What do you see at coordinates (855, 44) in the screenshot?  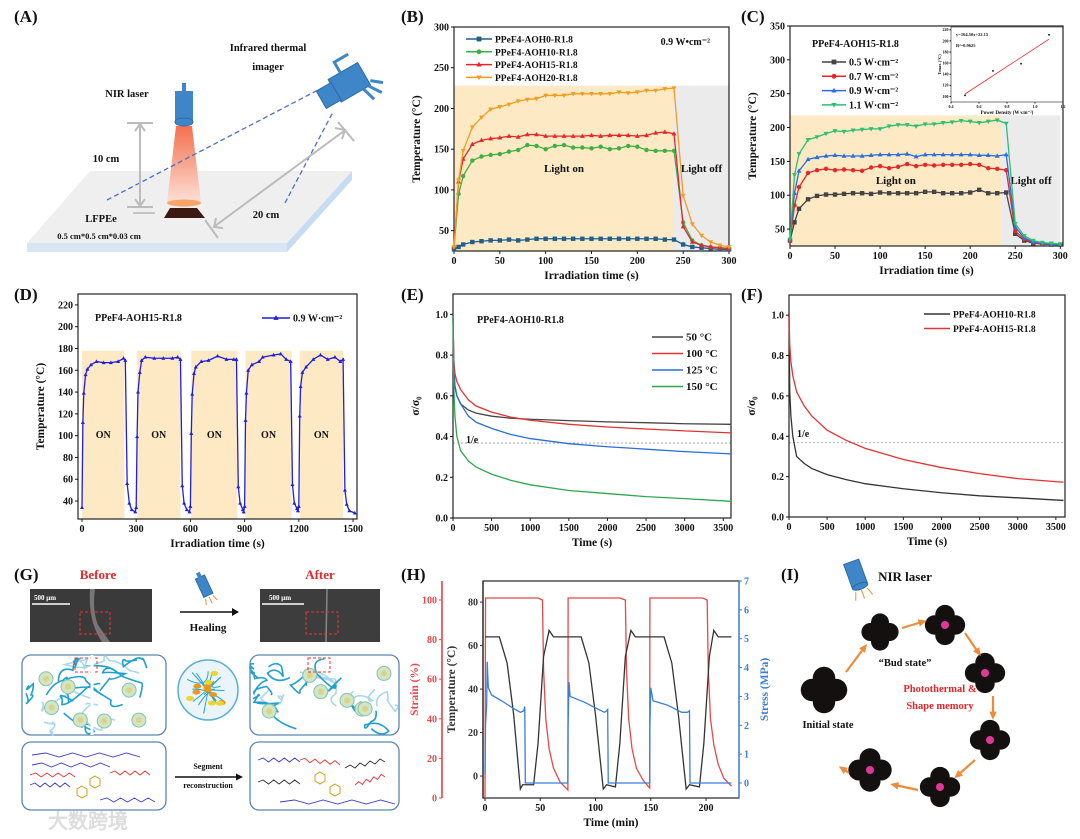 I see `annotation: PPeF4-AOH15-R1.8` at bounding box center [855, 44].